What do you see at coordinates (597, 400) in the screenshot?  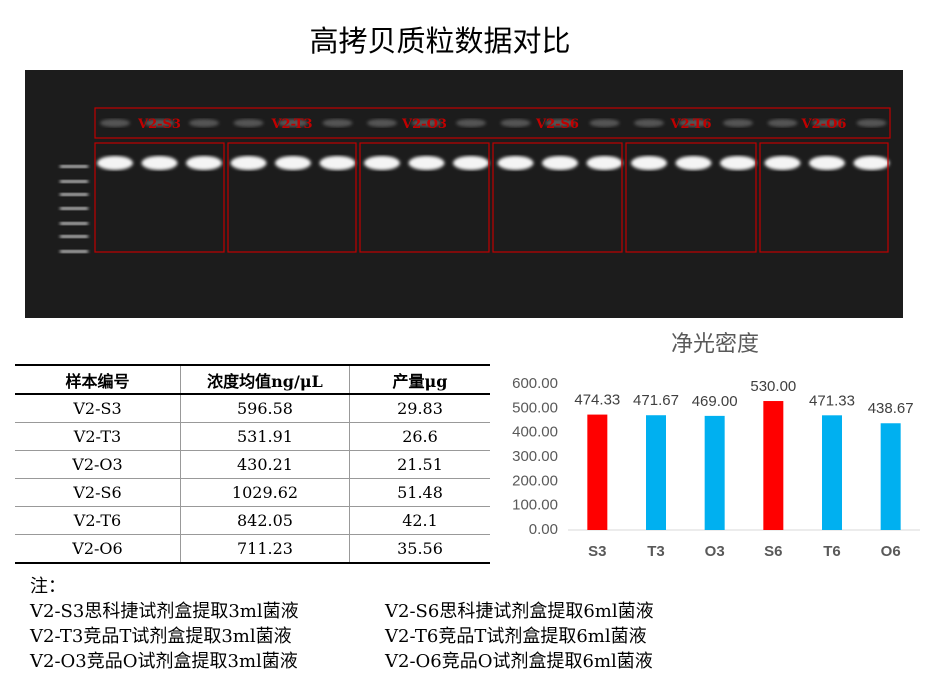 I see `value-label: 474.33` at bounding box center [597, 400].